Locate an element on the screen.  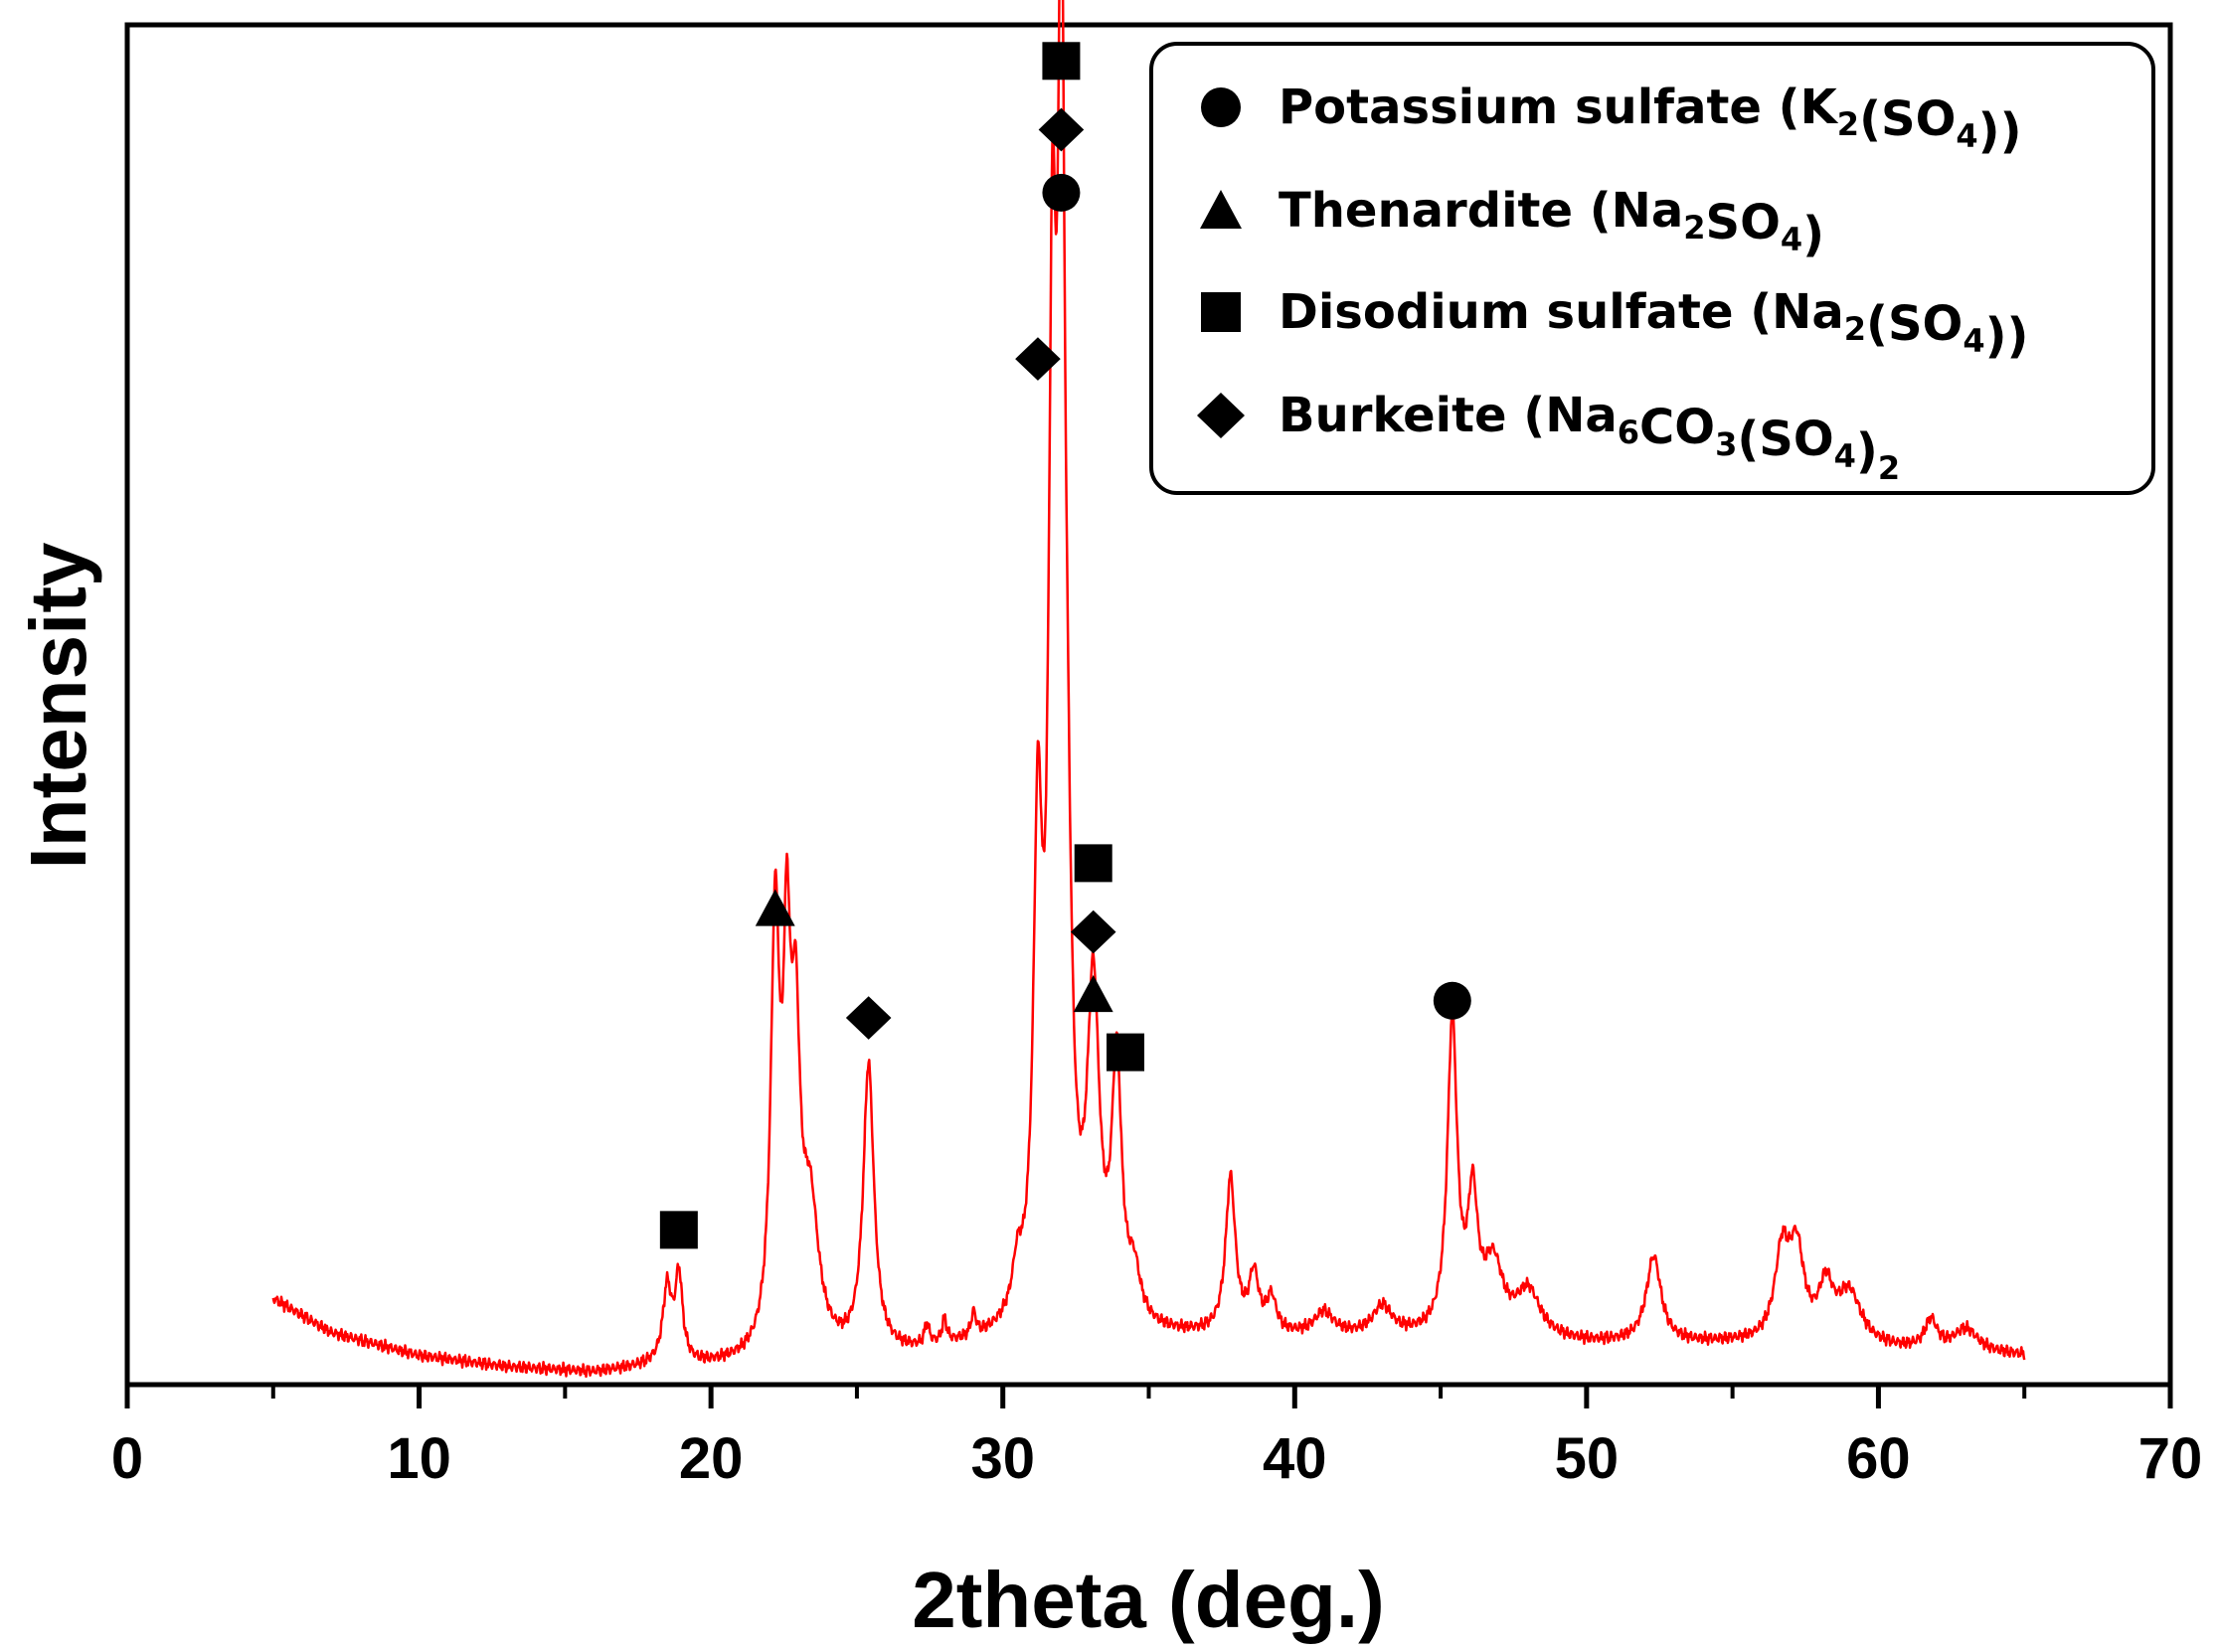
legend-text-part: Thenardite (Na is located at coordinates (1481, 211).